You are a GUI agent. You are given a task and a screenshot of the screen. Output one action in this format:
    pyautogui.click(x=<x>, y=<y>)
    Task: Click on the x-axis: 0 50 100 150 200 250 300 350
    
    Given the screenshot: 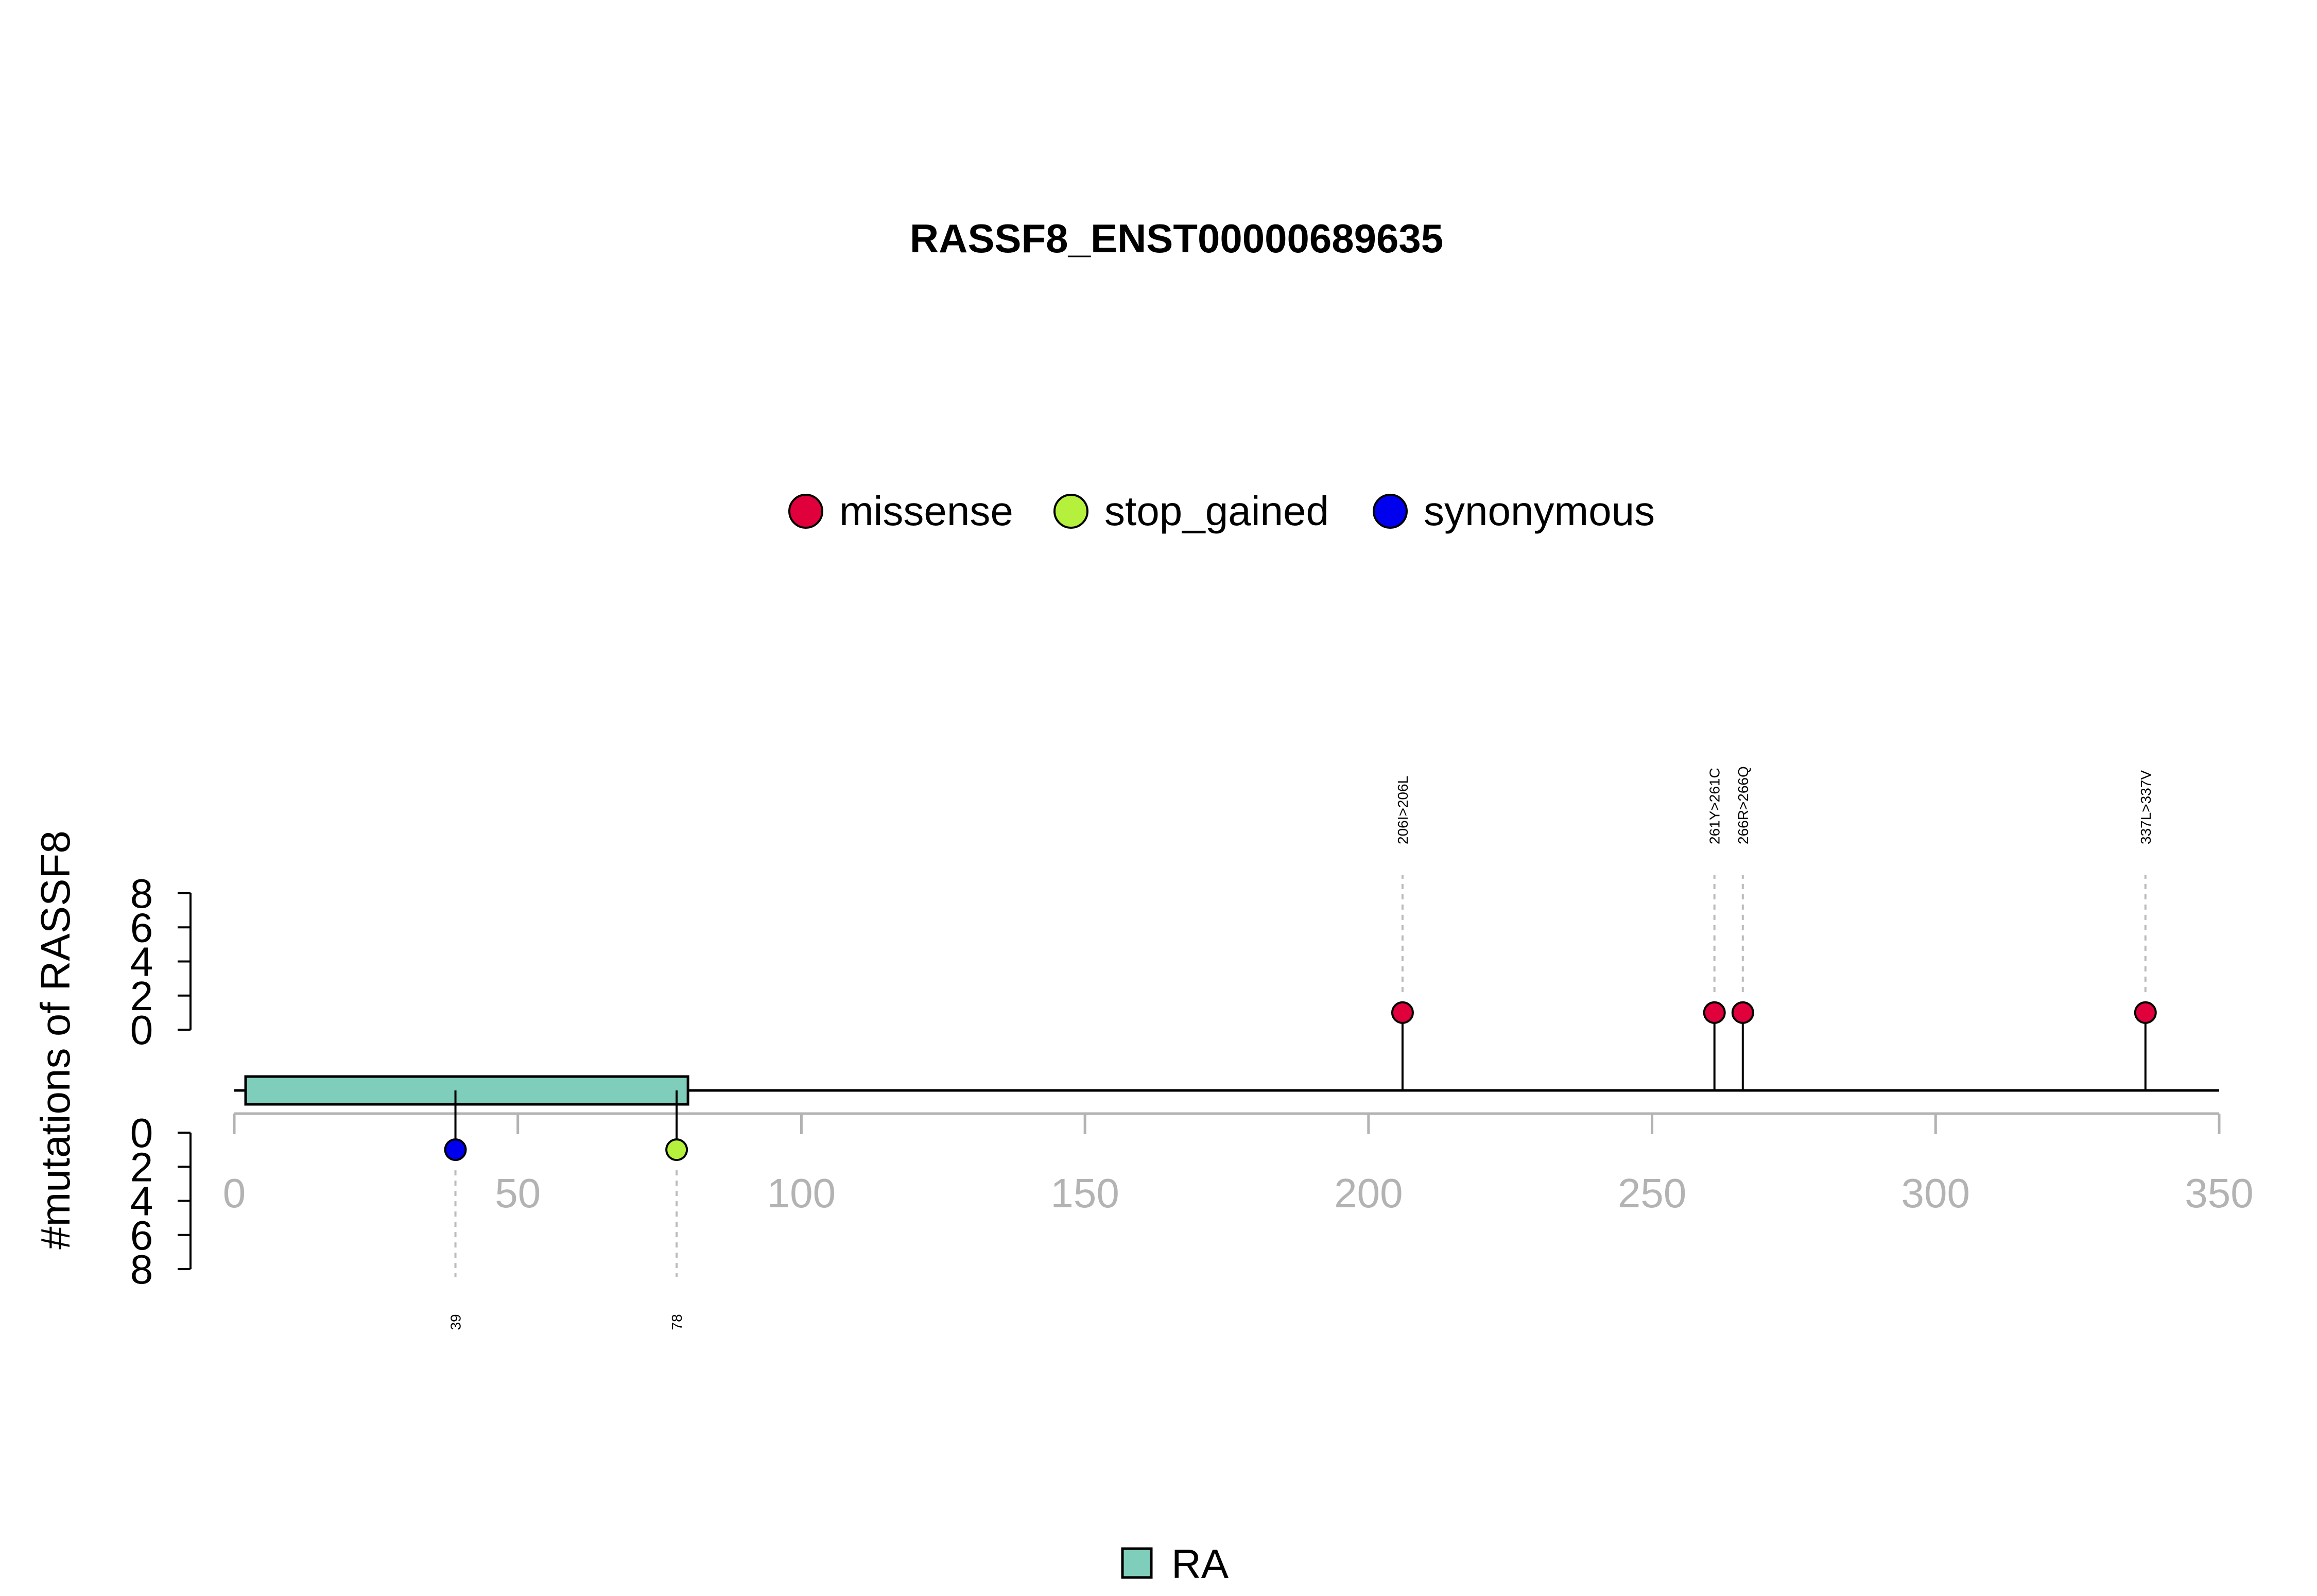 What is the action you would take?
    pyautogui.click(x=1238, y=1164)
    